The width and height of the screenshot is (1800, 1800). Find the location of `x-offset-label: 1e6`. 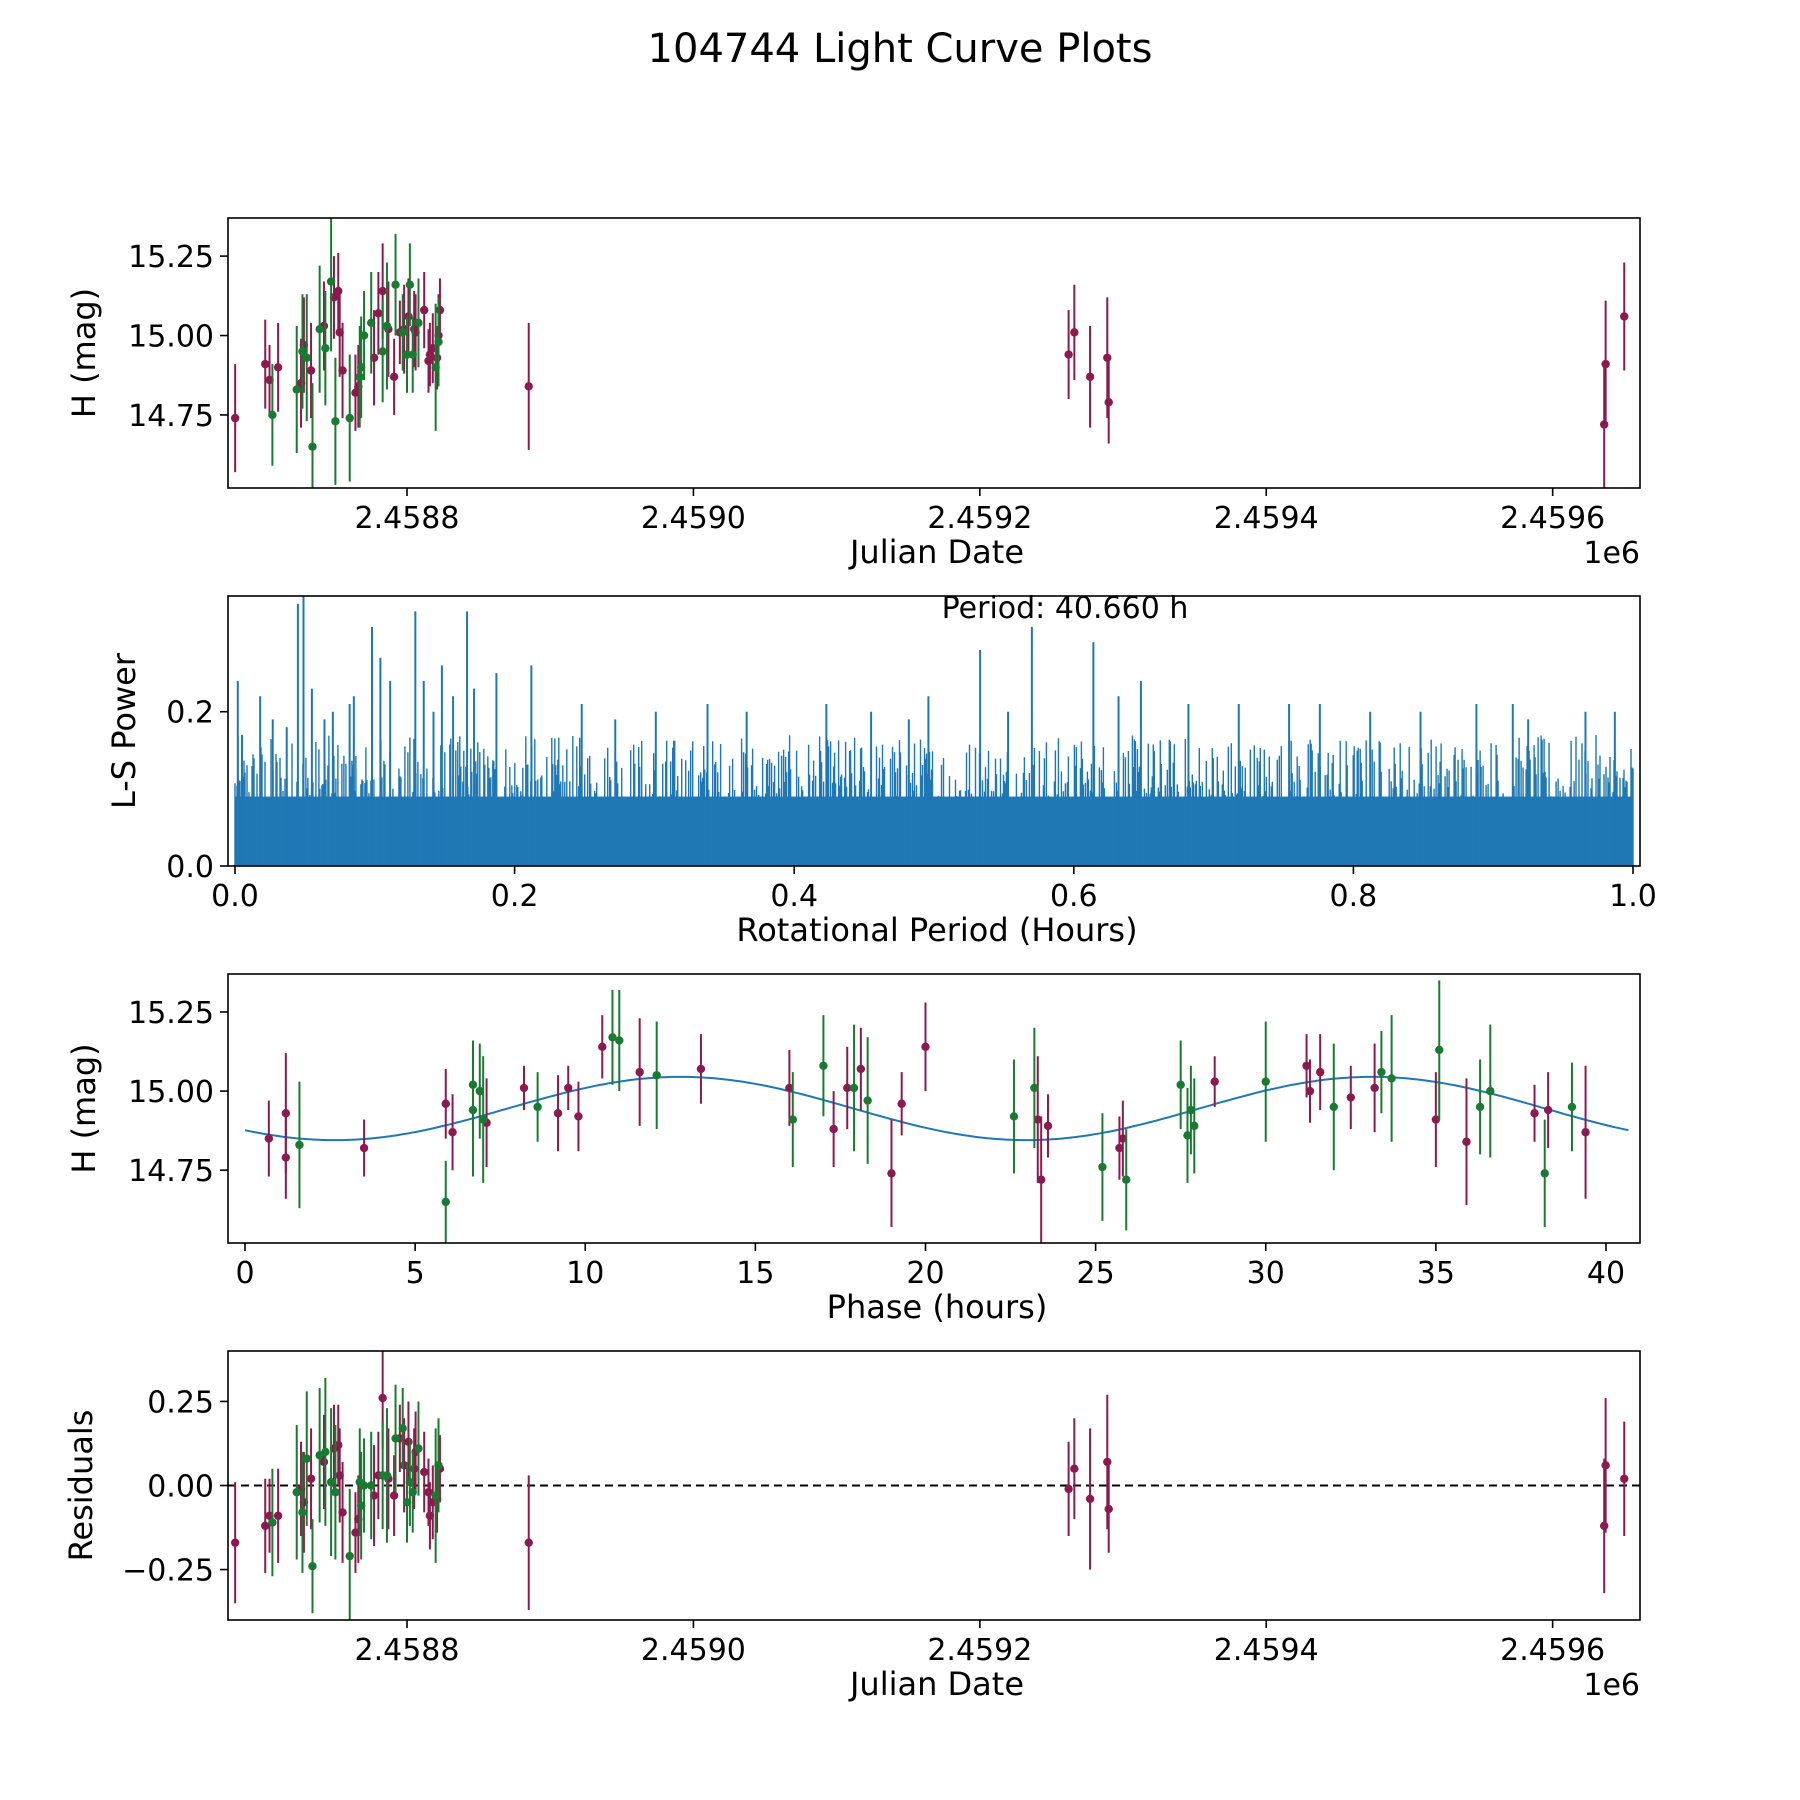

x-offset-label: 1e6 is located at coordinates (1611, 1685).